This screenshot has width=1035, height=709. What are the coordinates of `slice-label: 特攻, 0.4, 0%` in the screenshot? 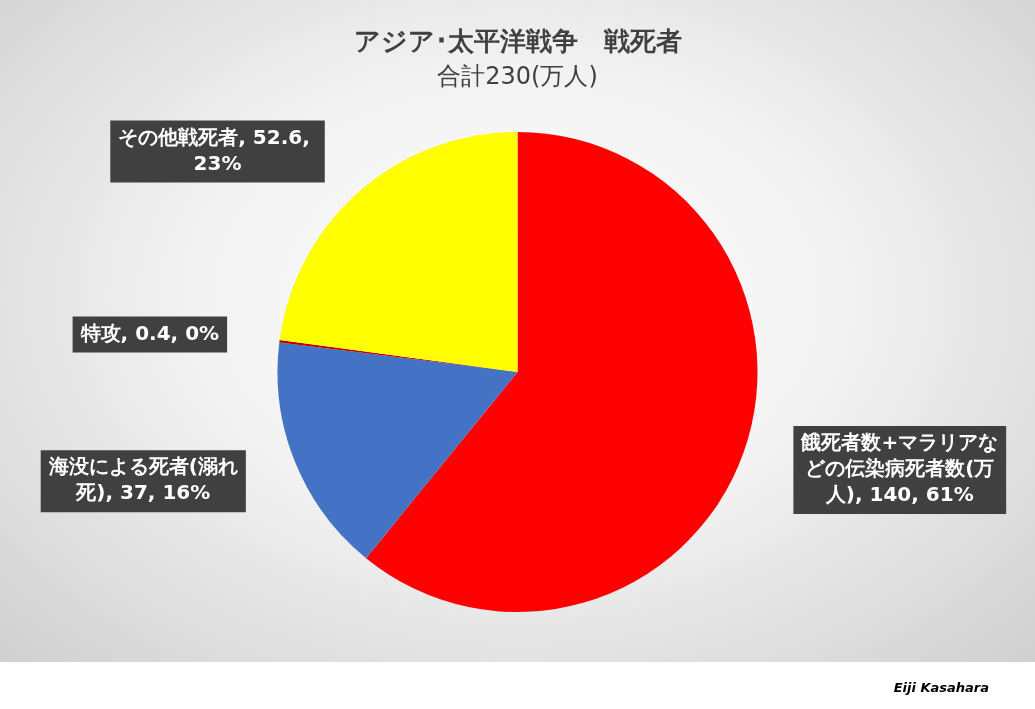 It's located at (149, 332).